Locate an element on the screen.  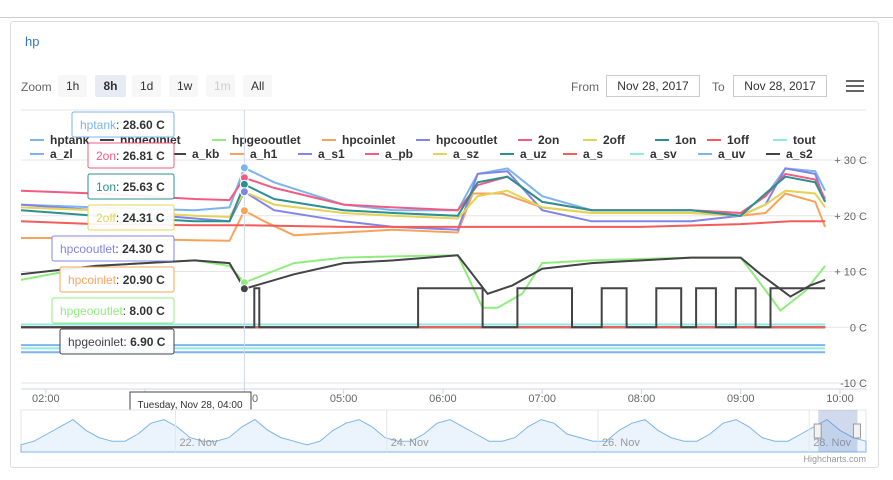
navigator-series is located at coordinates (443, 435).